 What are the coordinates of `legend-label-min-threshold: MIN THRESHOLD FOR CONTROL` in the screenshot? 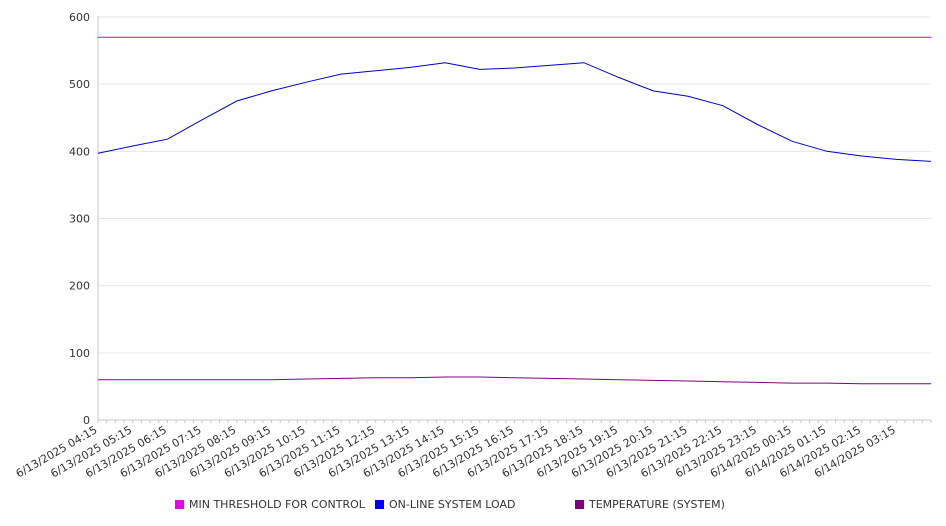 It's located at (277, 504).